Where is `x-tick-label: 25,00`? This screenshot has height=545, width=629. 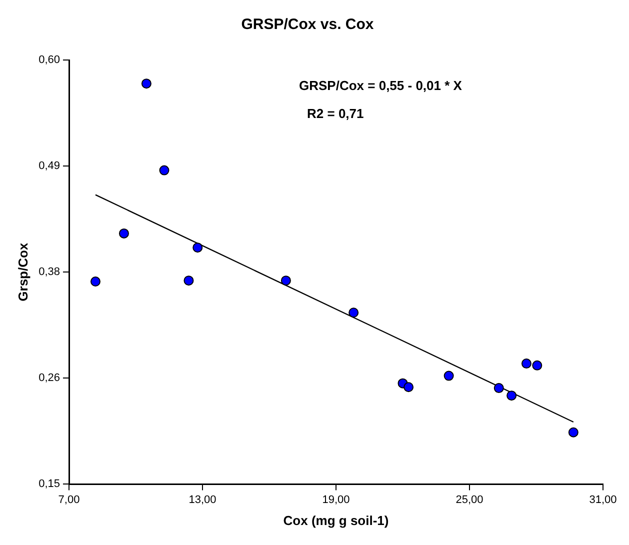
x-tick-label: 25,00 is located at coordinates (470, 500).